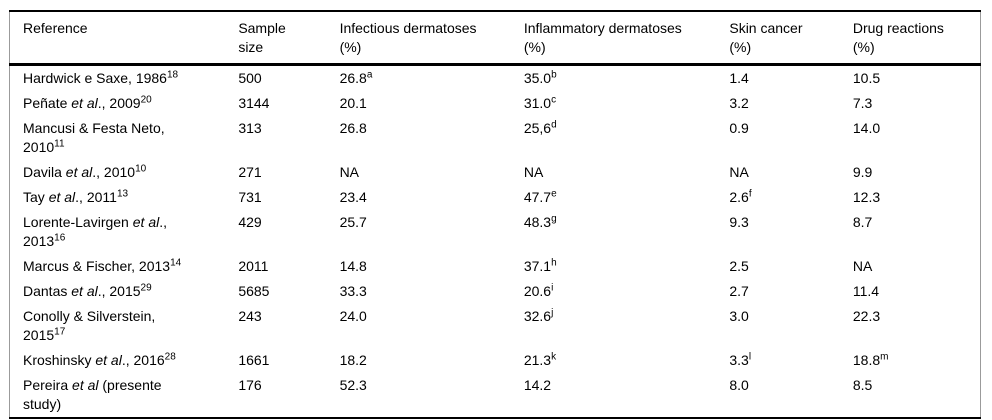 The width and height of the screenshot is (992, 420). I want to click on cell-inflammatory: 32.6j, so click(538, 315).